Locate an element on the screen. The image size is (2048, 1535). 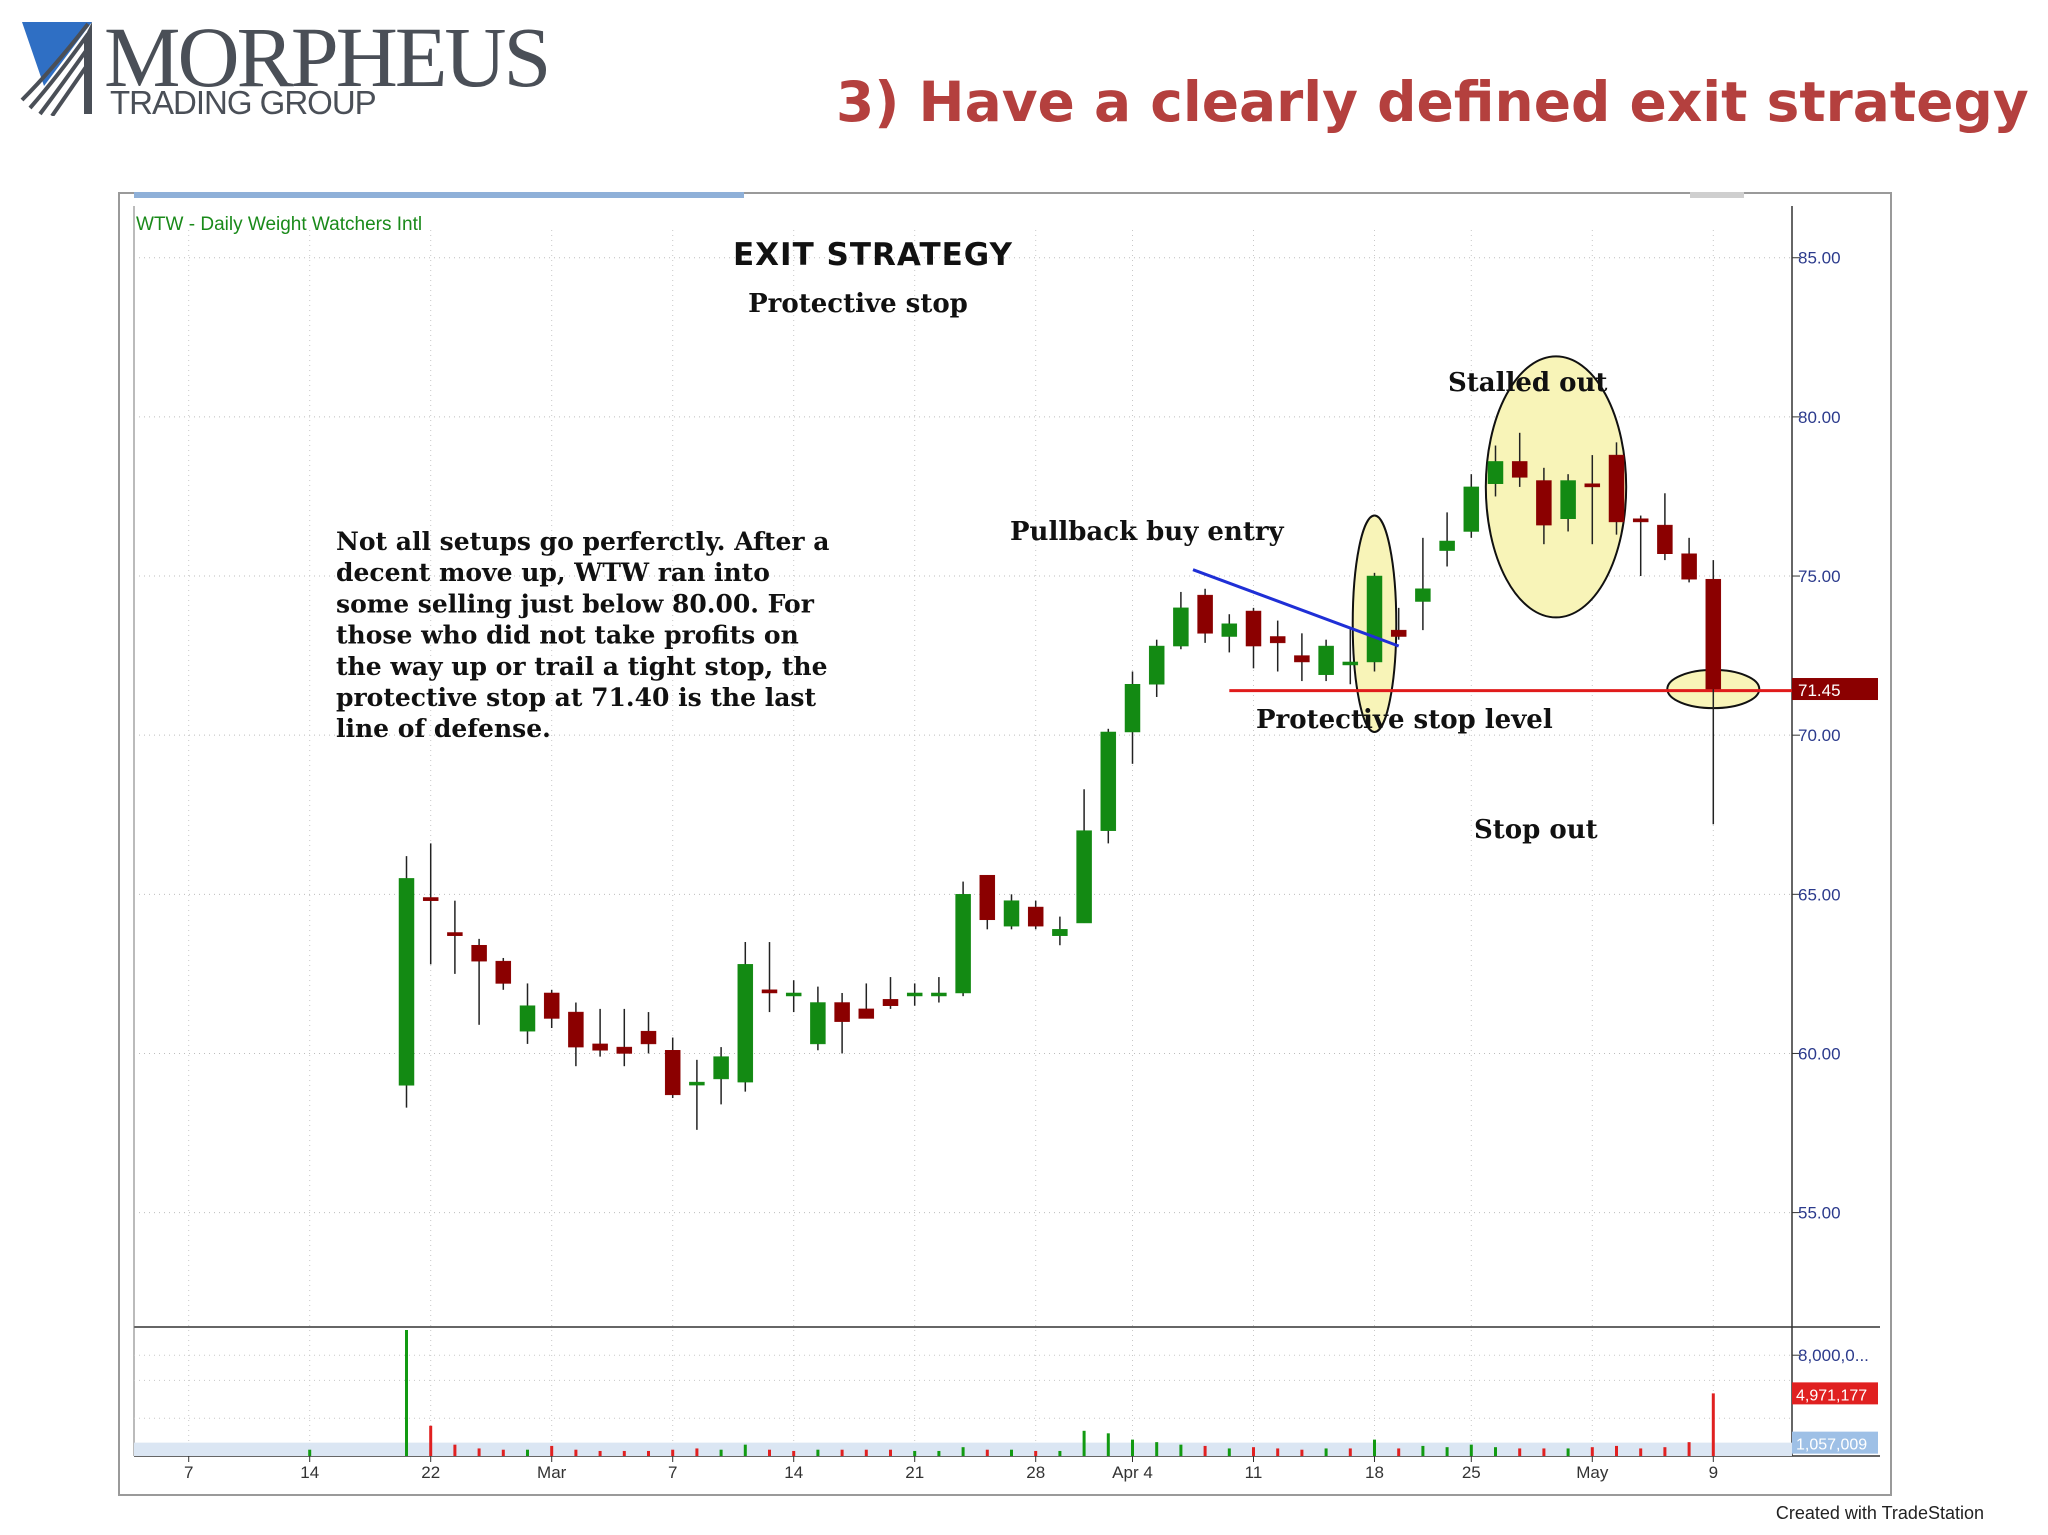
volume-average-label: 1,057,009 is located at coordinates (1831, 1445).